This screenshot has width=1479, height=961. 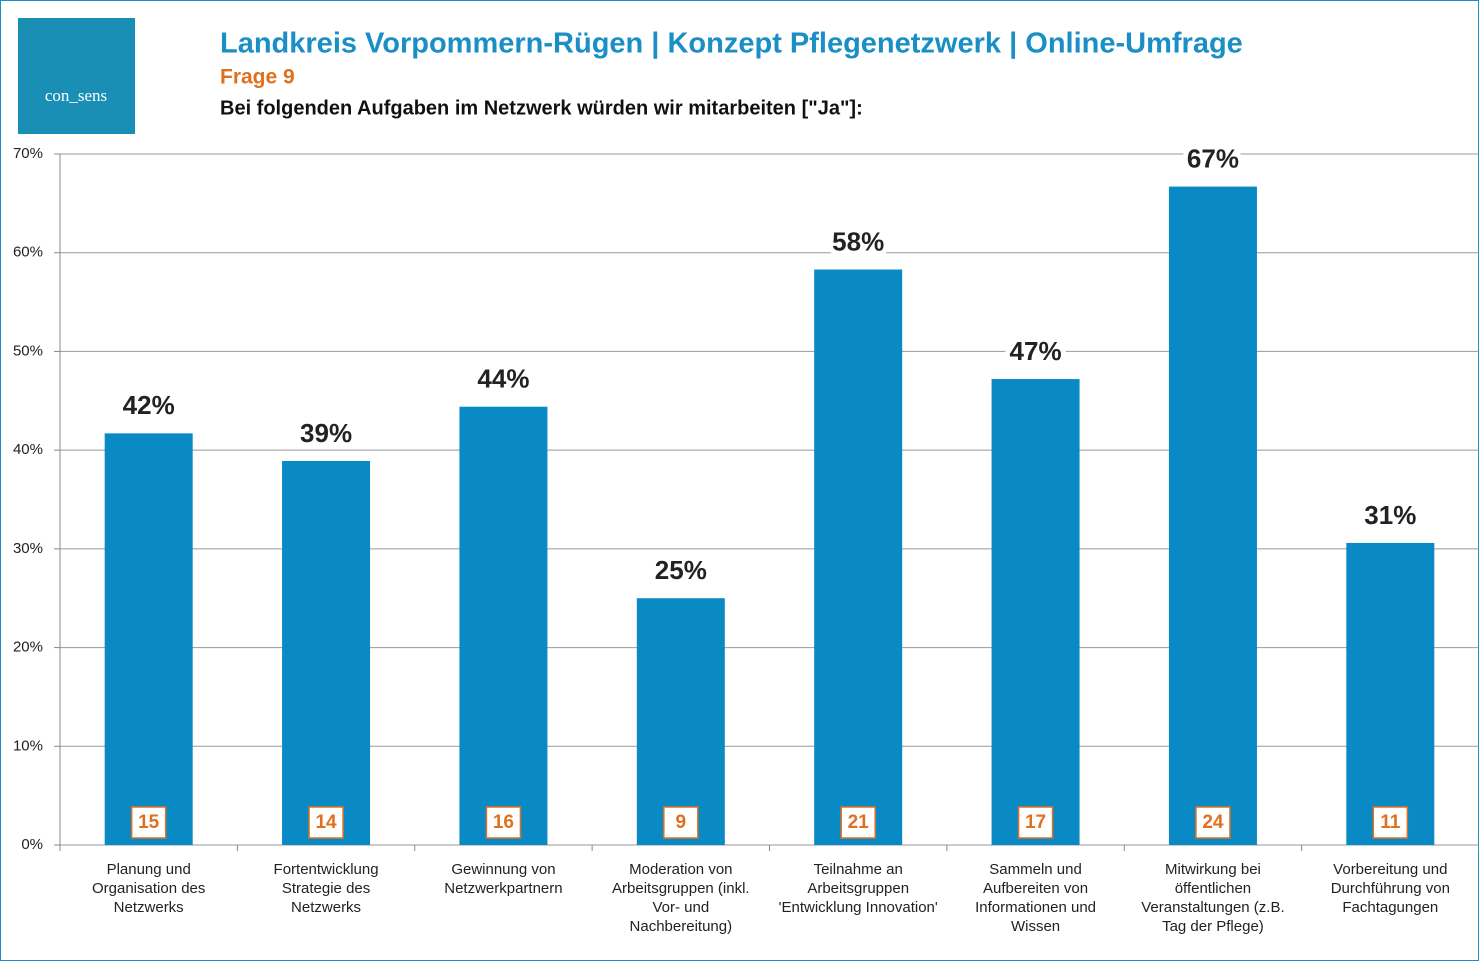 What do you see at coordinates (28, 350) in the screenshot?
I see `y-tick-label: 50%` at bounding box center [28, 350].